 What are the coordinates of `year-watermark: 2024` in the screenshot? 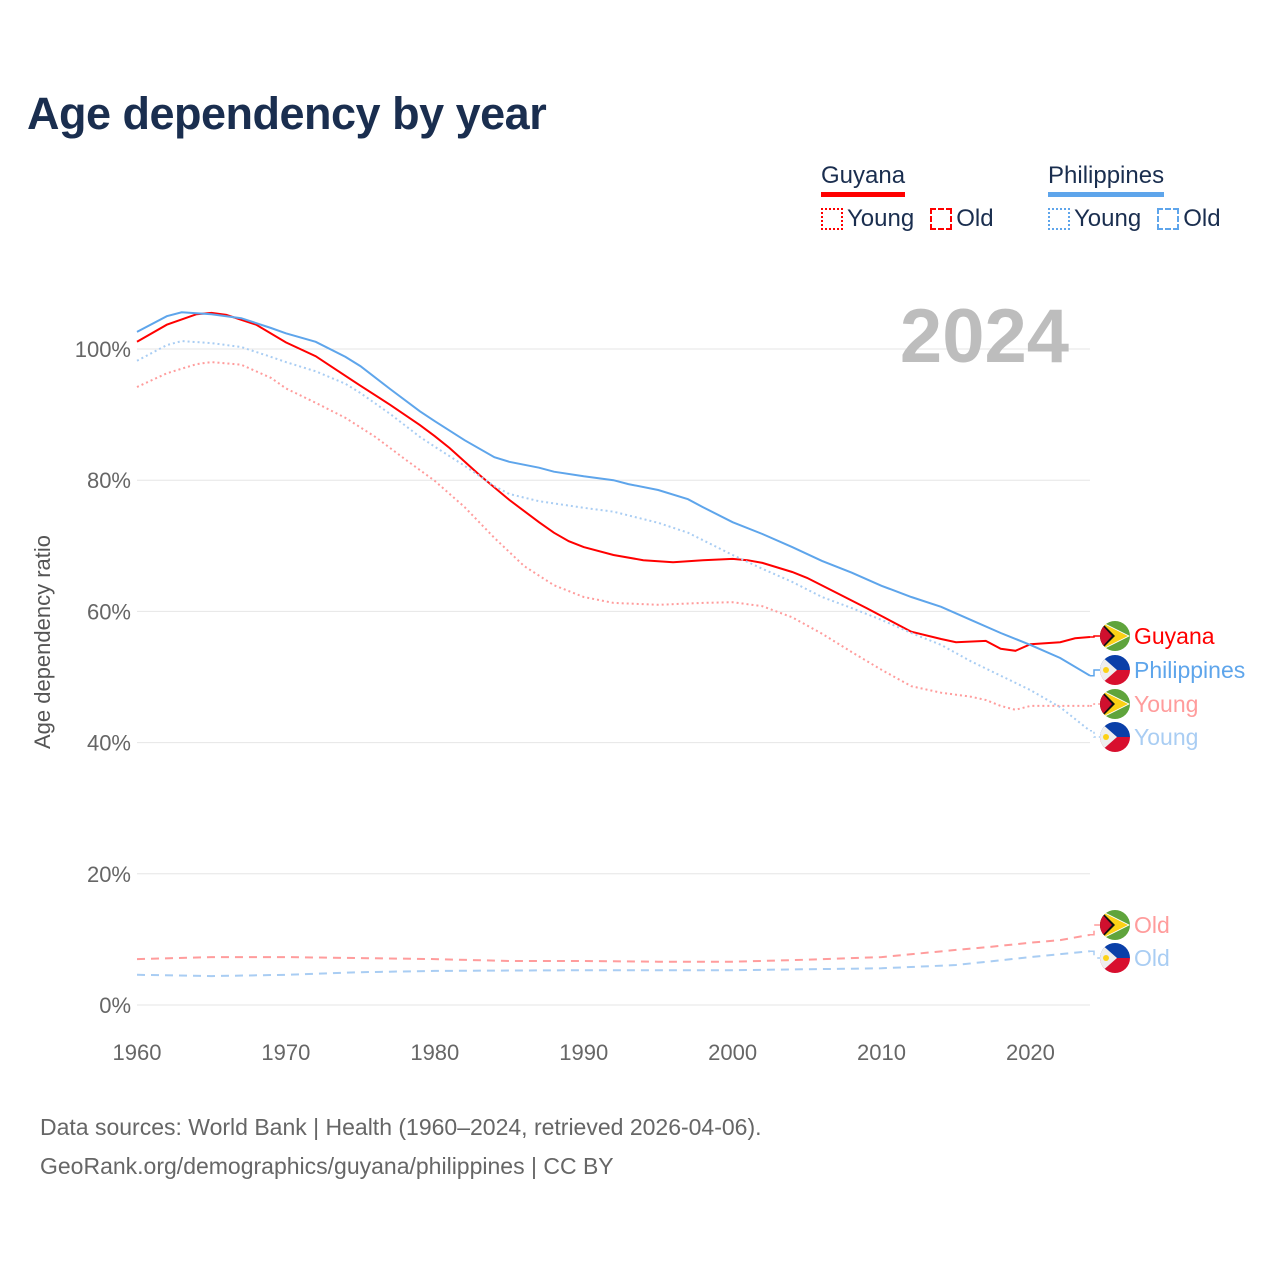 It's located at (984, 336).